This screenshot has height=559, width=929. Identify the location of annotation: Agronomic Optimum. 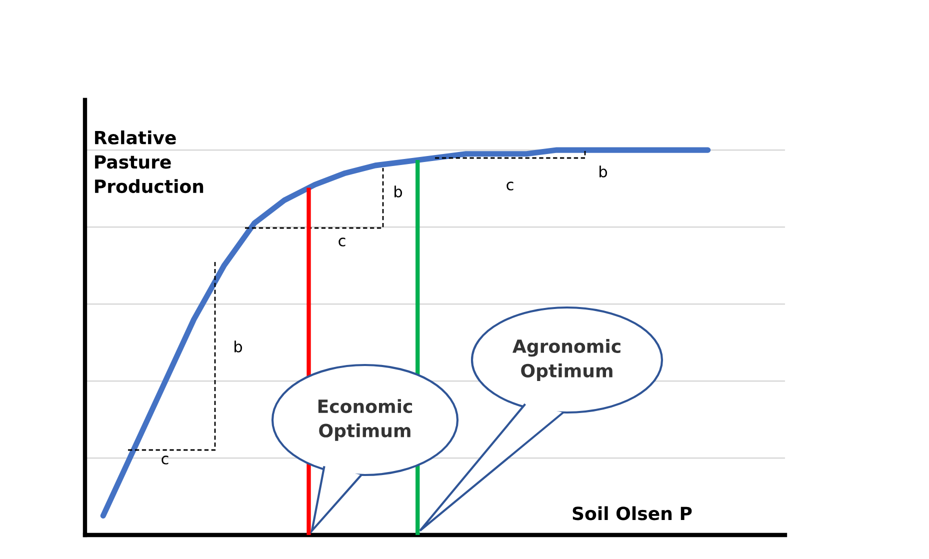
(566, 360).